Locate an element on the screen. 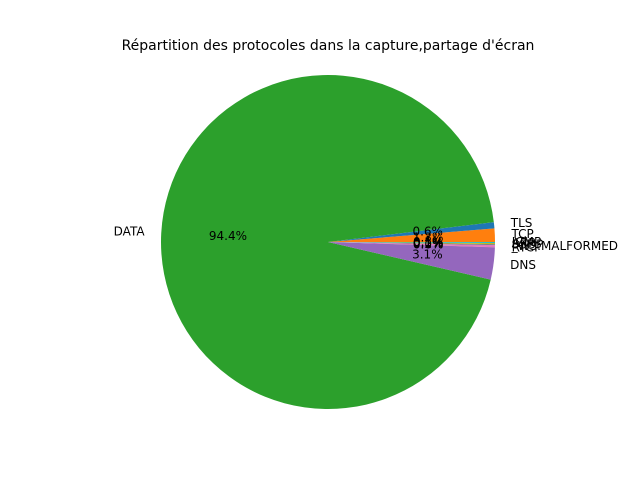  slice-label-4: RTCP is located at coordinates (527, 247).